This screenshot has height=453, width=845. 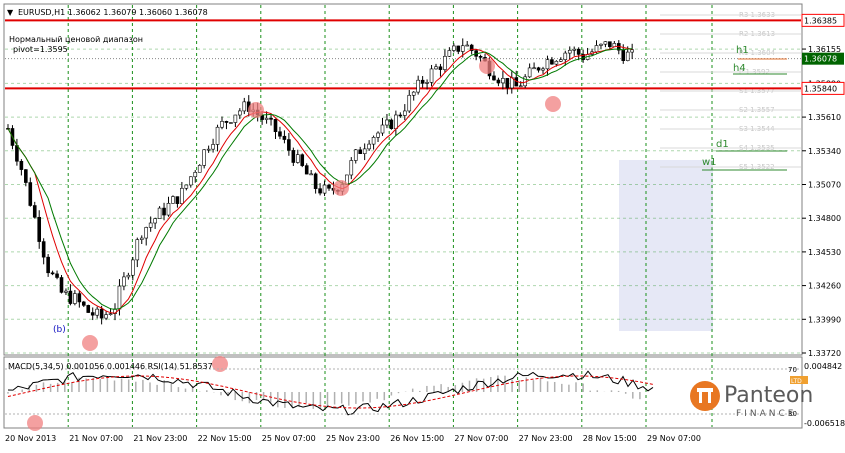 I want to click on time-axis-label: 27 Nov 07:00, so click(x=481, y=438).